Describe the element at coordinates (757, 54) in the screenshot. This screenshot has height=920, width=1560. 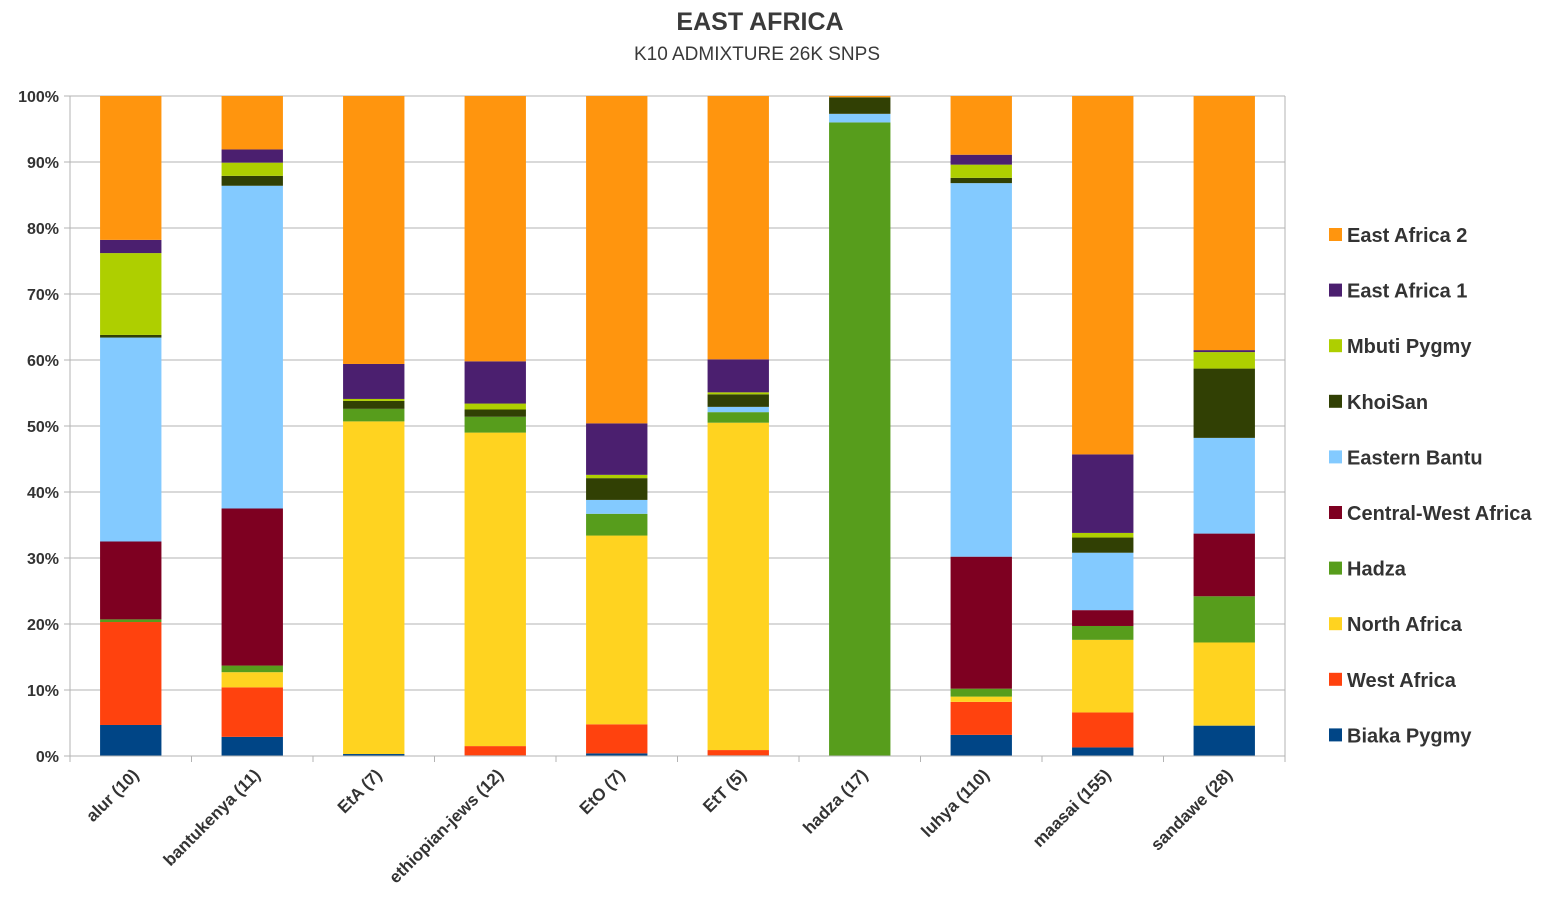
I see `chart-subtitle: K10 ADMIXTURE 26K SNPS` at that location.